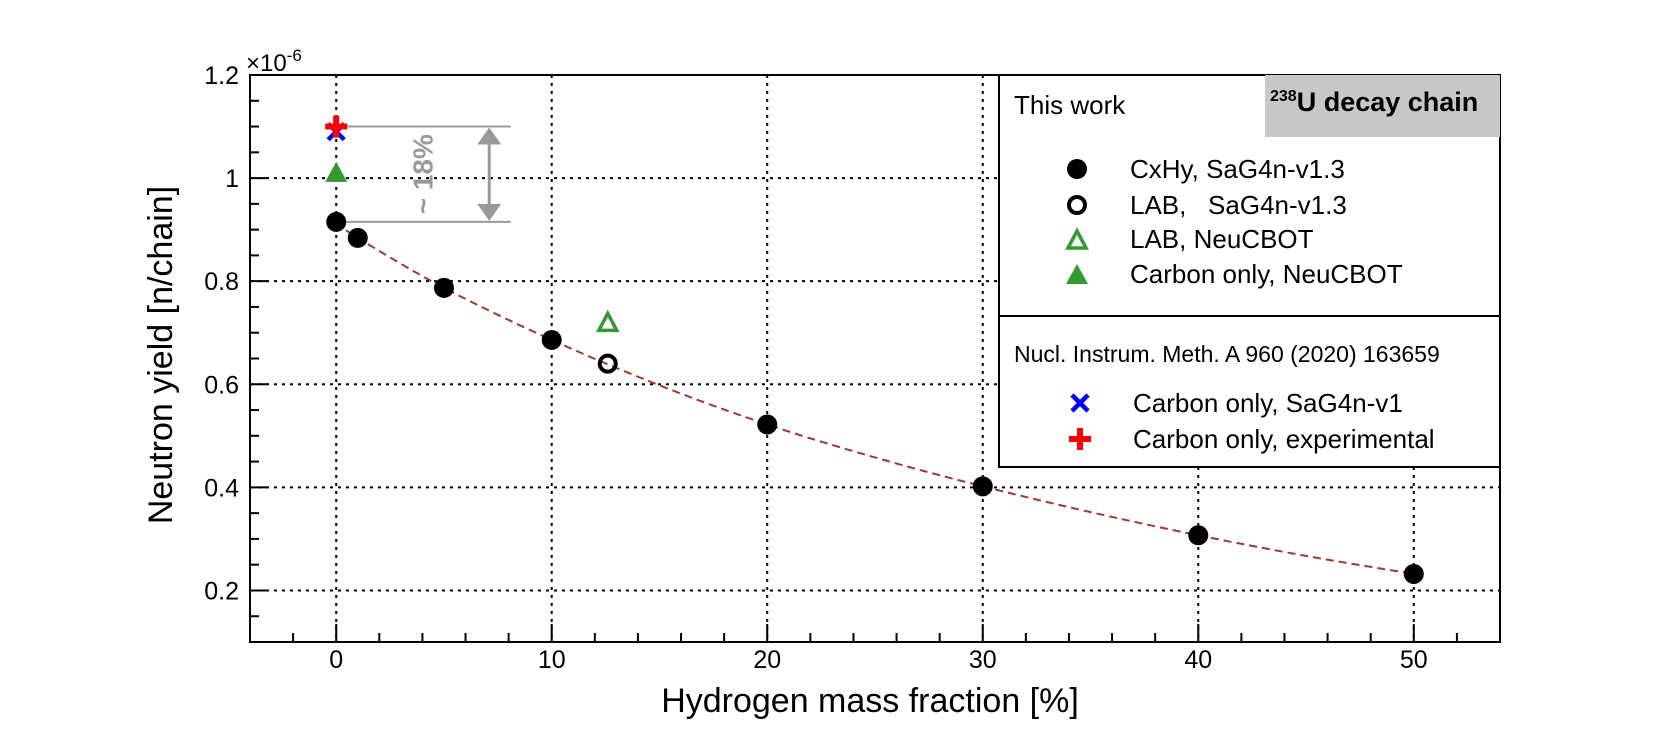 The image size is (1661, 753). I want to click on x-tick-label: 50, so click(1414, 660).